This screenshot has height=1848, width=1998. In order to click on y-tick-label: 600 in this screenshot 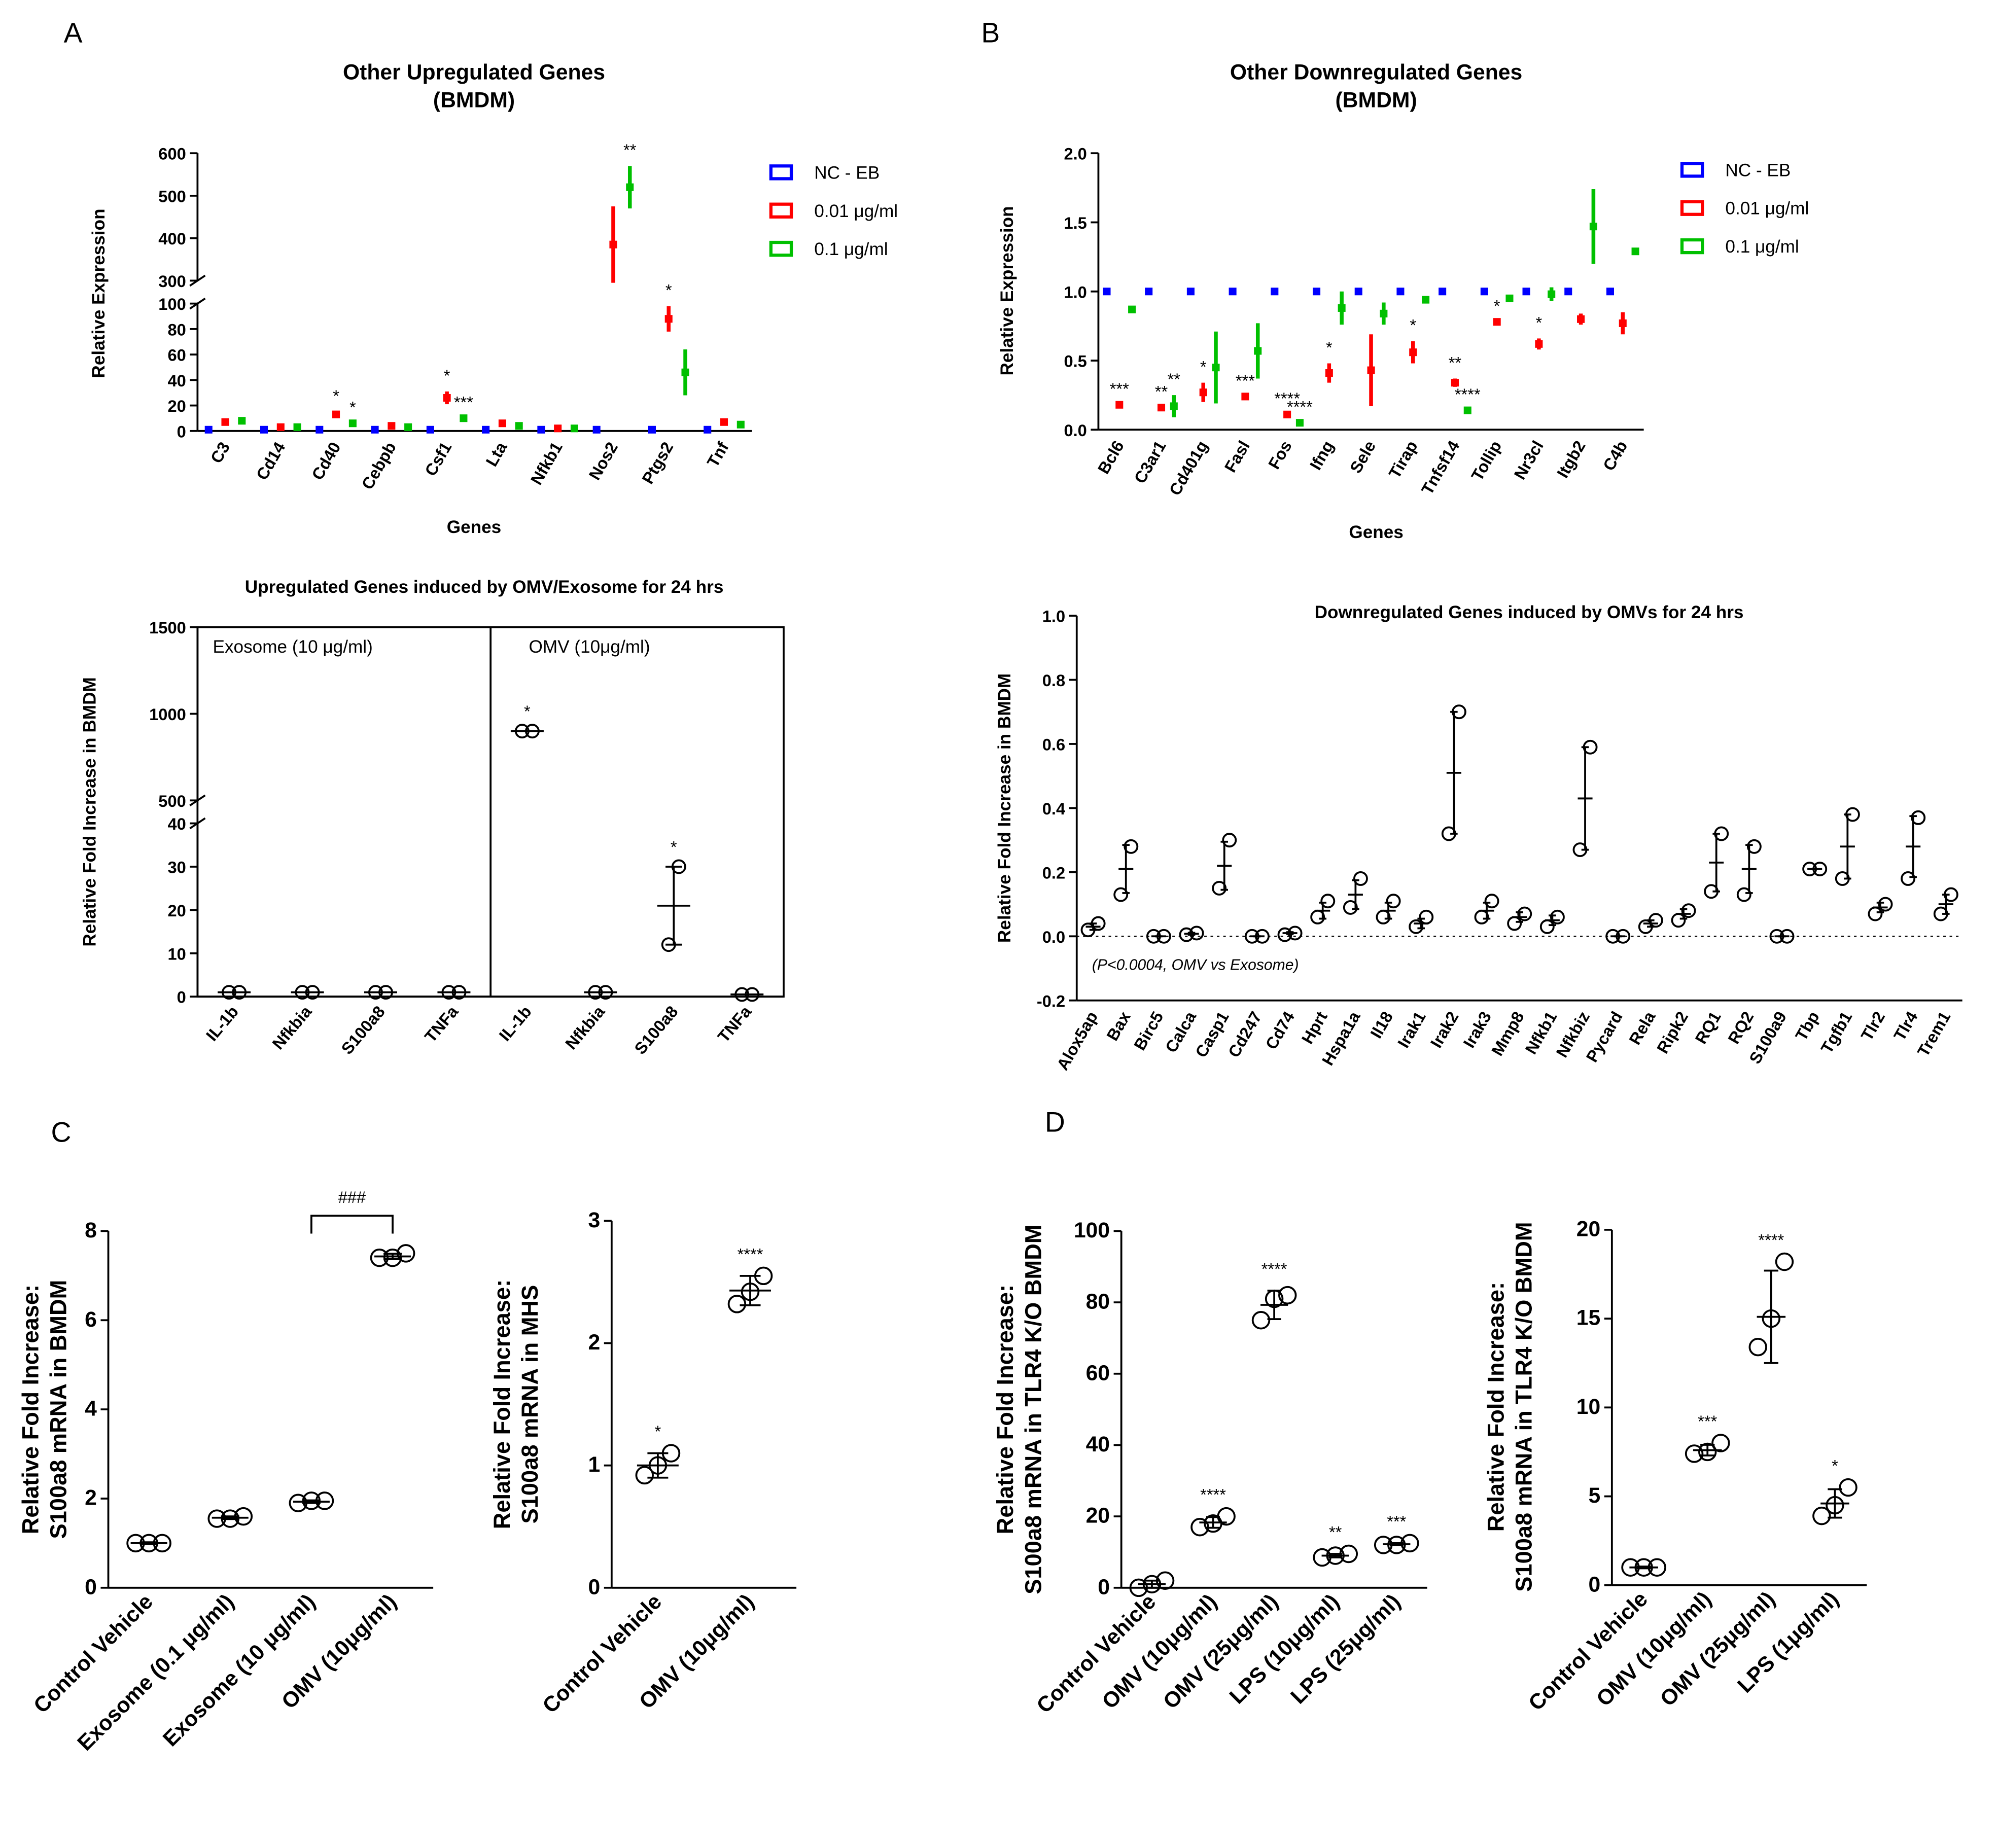, I will do `click(172, 154)`.